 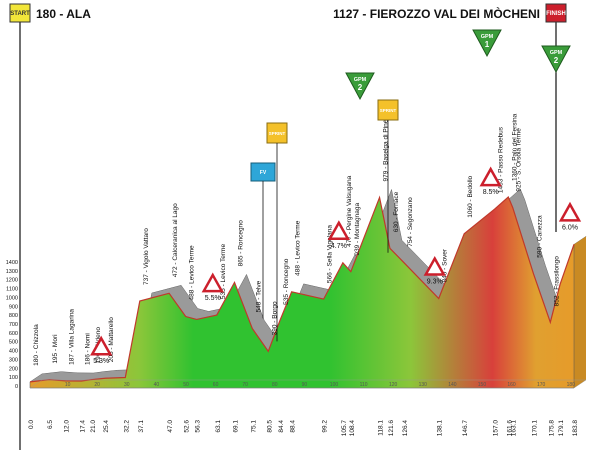 What do you see at coordinates (436, 13) in the screenshot?
I see `finish-label: 1127 - FIEROZZO VAL DEI MÒCHENI` at bounding box center [436, 13].